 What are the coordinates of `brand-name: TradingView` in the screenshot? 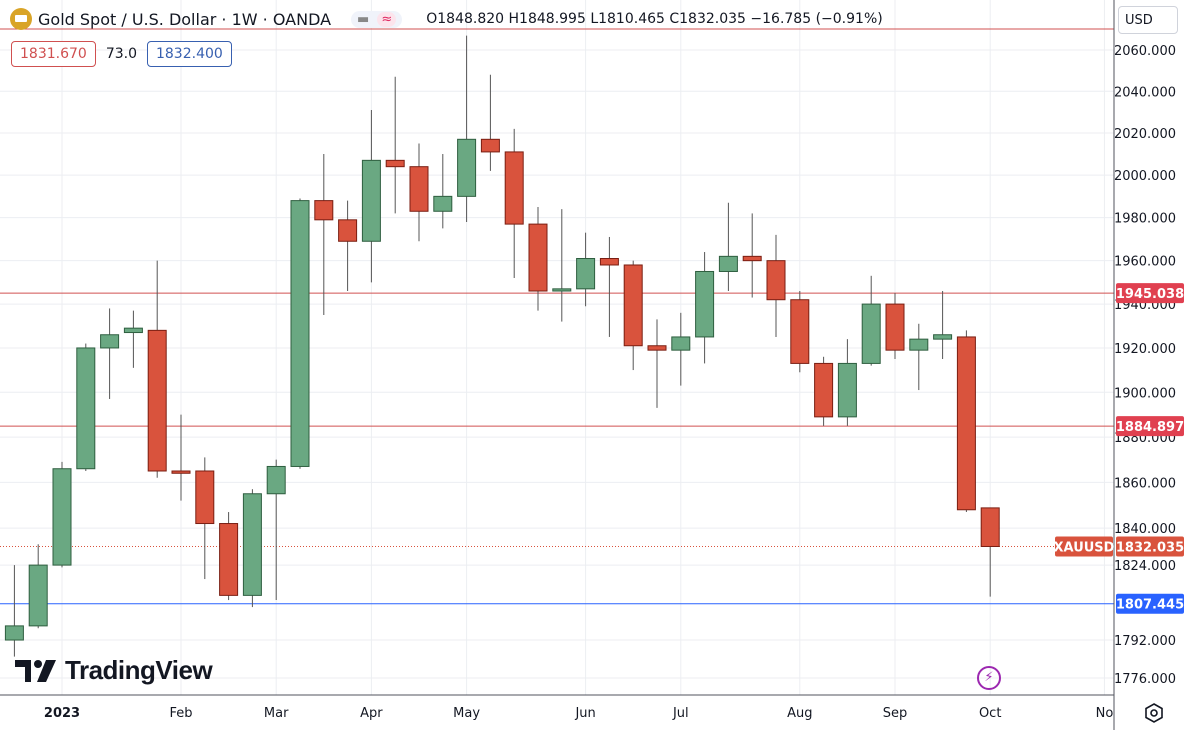 It's located at (139, 670).